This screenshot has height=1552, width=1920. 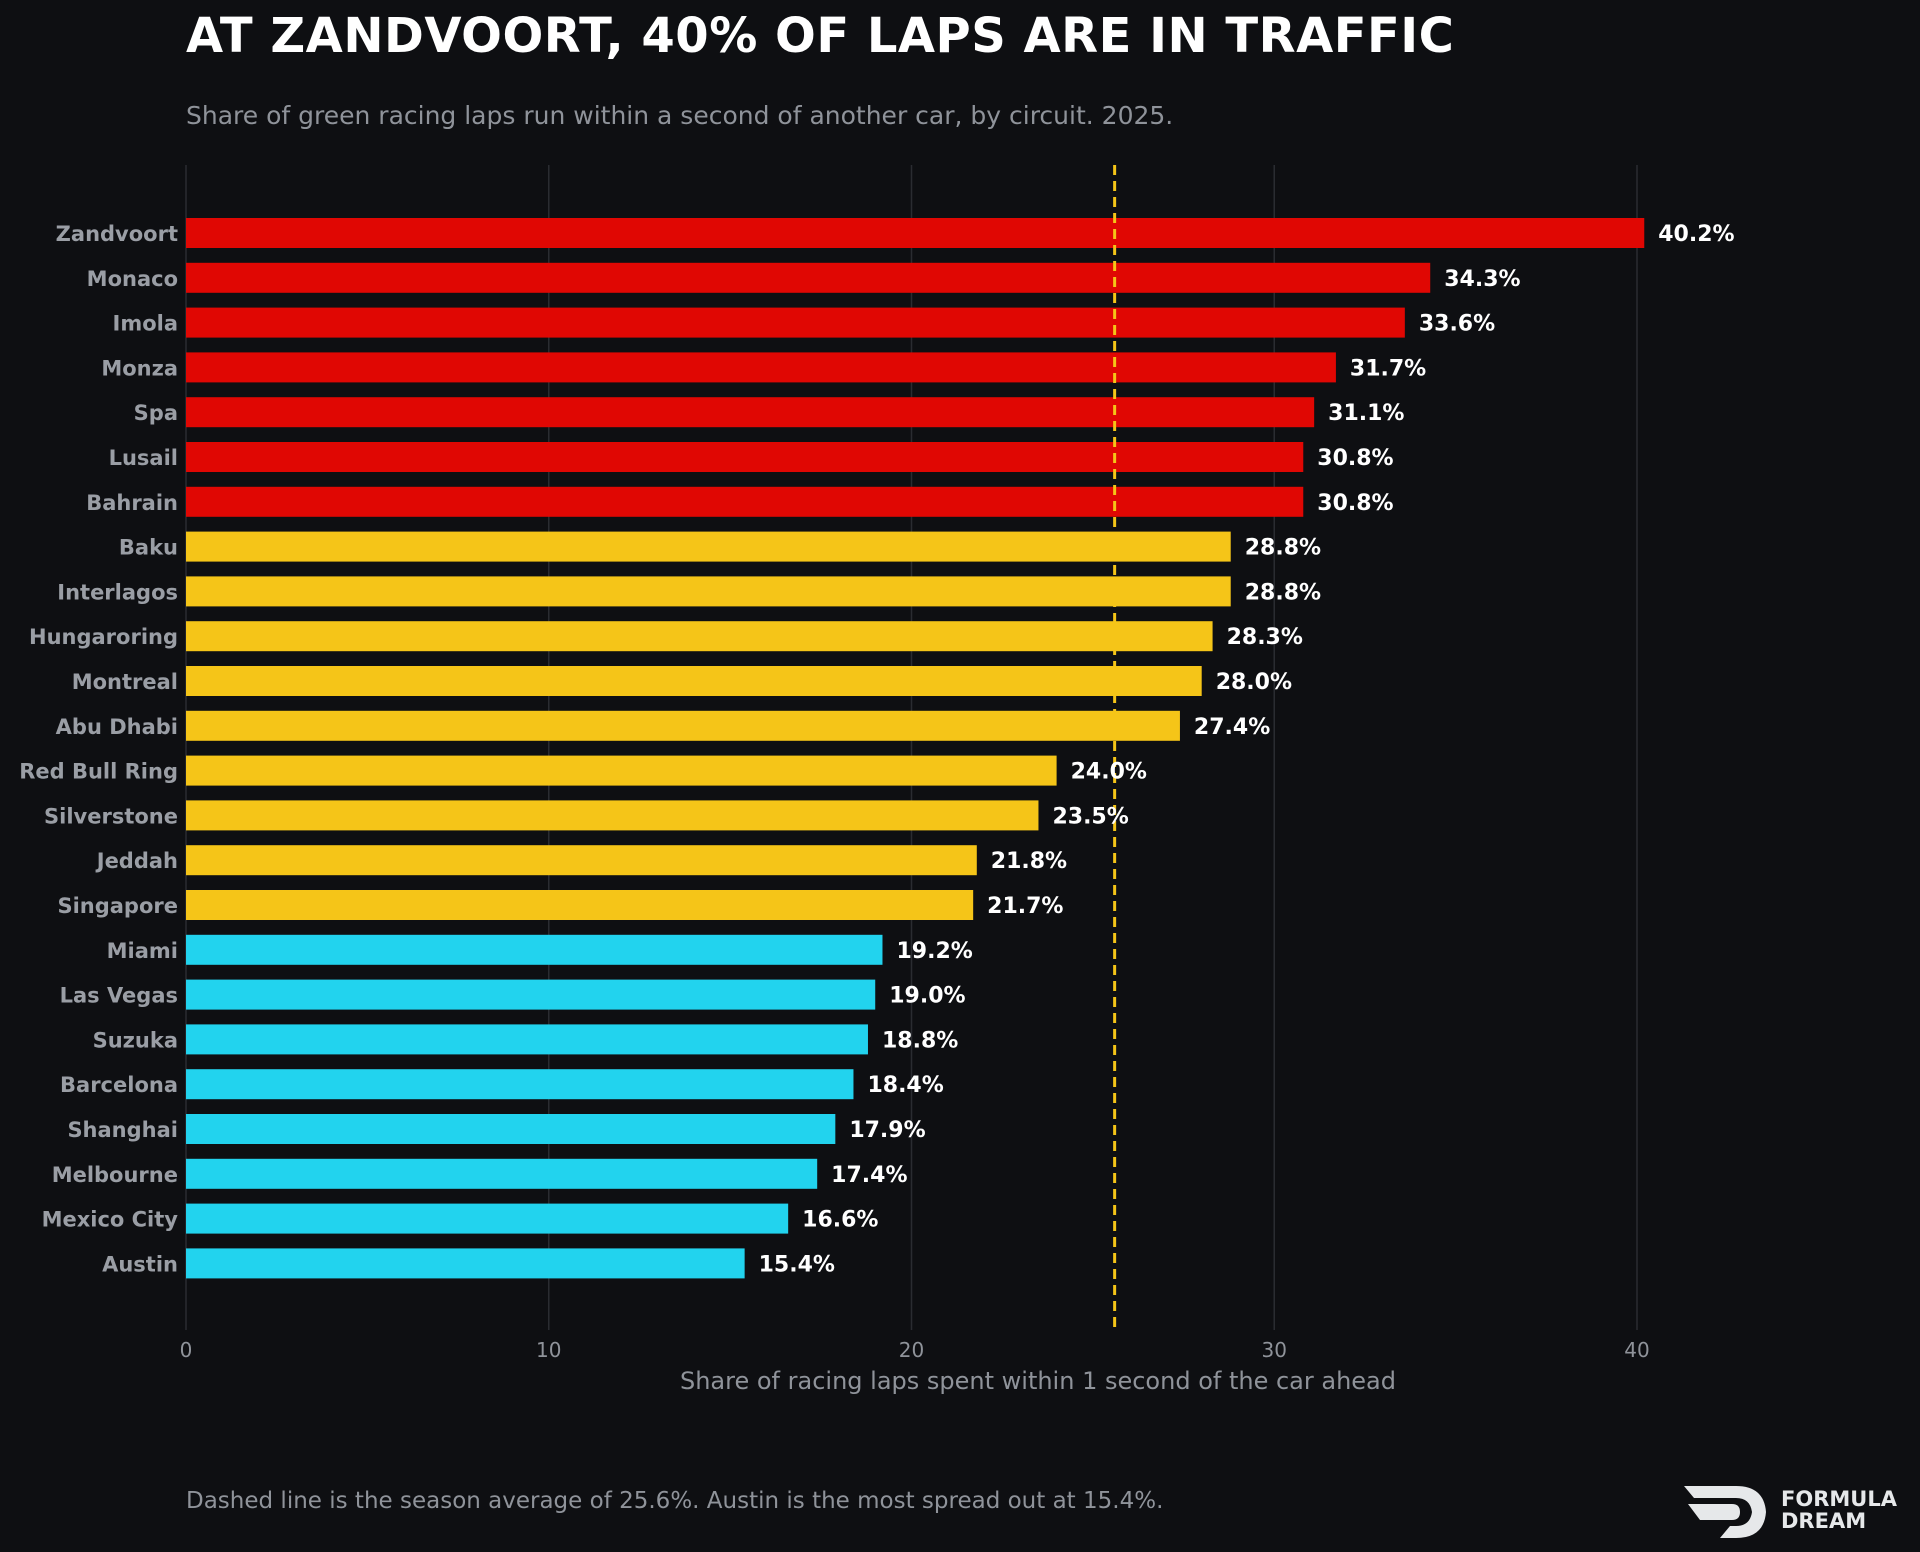 What do you see at coordinates (119, 996) in the screenshot?
I see `category-label: Las Vegas` at bounding box center [119, 996].